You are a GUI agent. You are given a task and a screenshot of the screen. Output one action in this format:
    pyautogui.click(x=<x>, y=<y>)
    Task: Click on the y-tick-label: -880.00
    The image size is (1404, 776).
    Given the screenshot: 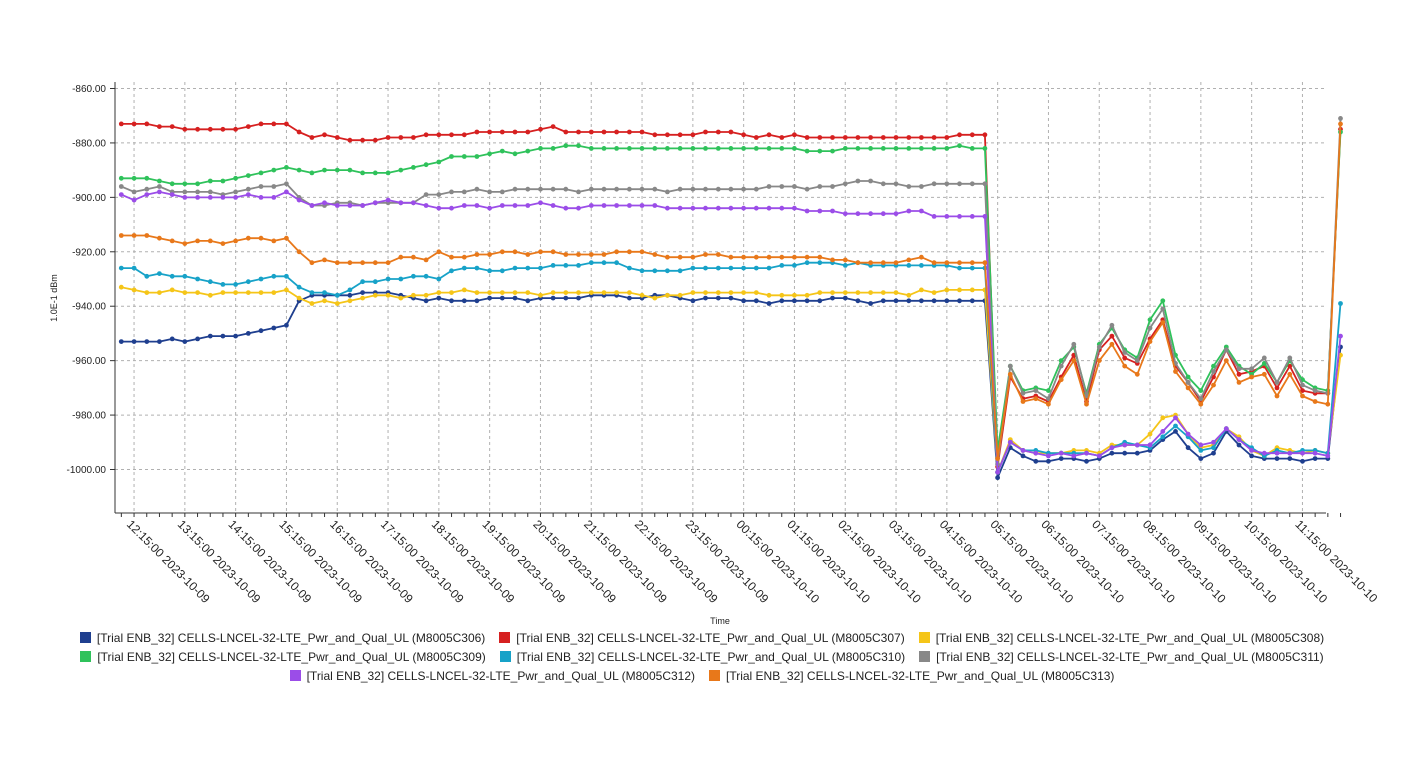 What is the action you would take?
    pyautogui.click(x=89, y=143)
    